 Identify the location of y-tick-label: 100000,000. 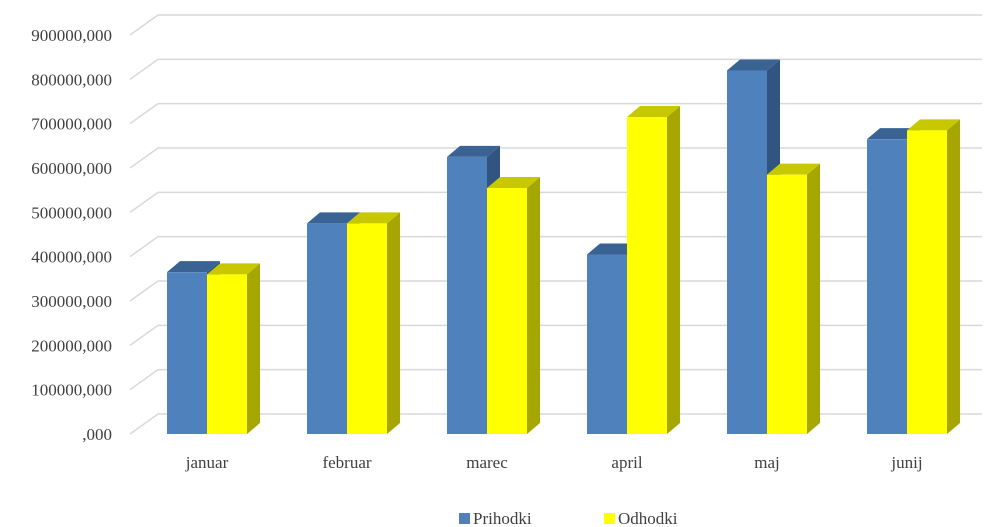
(71, 390).